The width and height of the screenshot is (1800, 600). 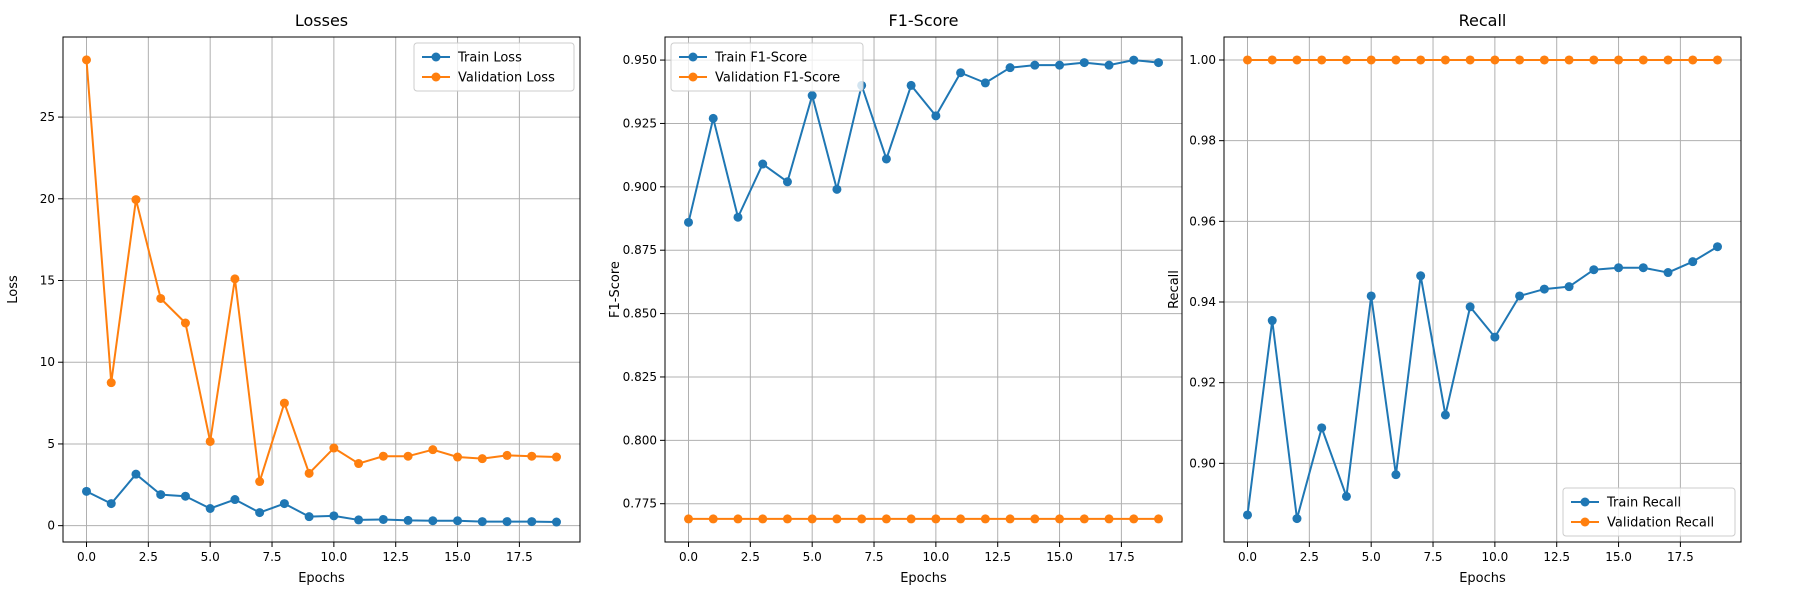 I want to click on legend-item: Train Loss, so click(x=472, y=58).